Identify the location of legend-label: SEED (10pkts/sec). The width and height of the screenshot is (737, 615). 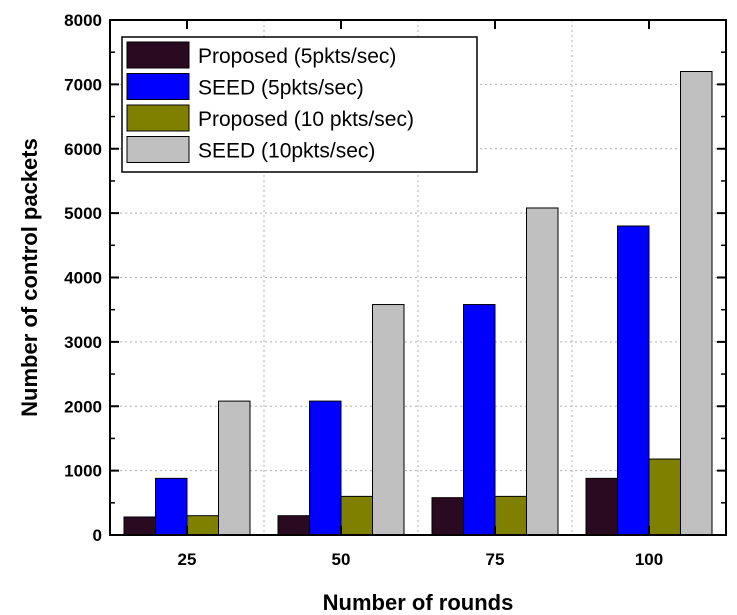
(286, 151).